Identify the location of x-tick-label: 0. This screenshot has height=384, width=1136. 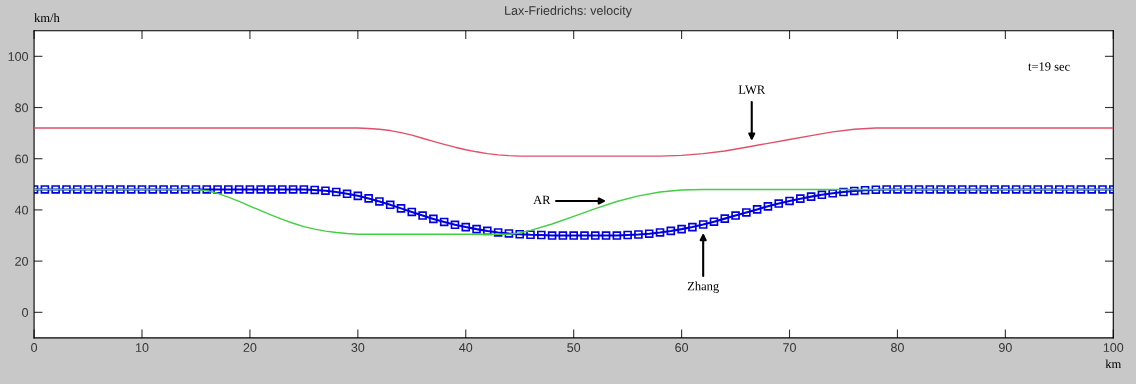
(34, 347).